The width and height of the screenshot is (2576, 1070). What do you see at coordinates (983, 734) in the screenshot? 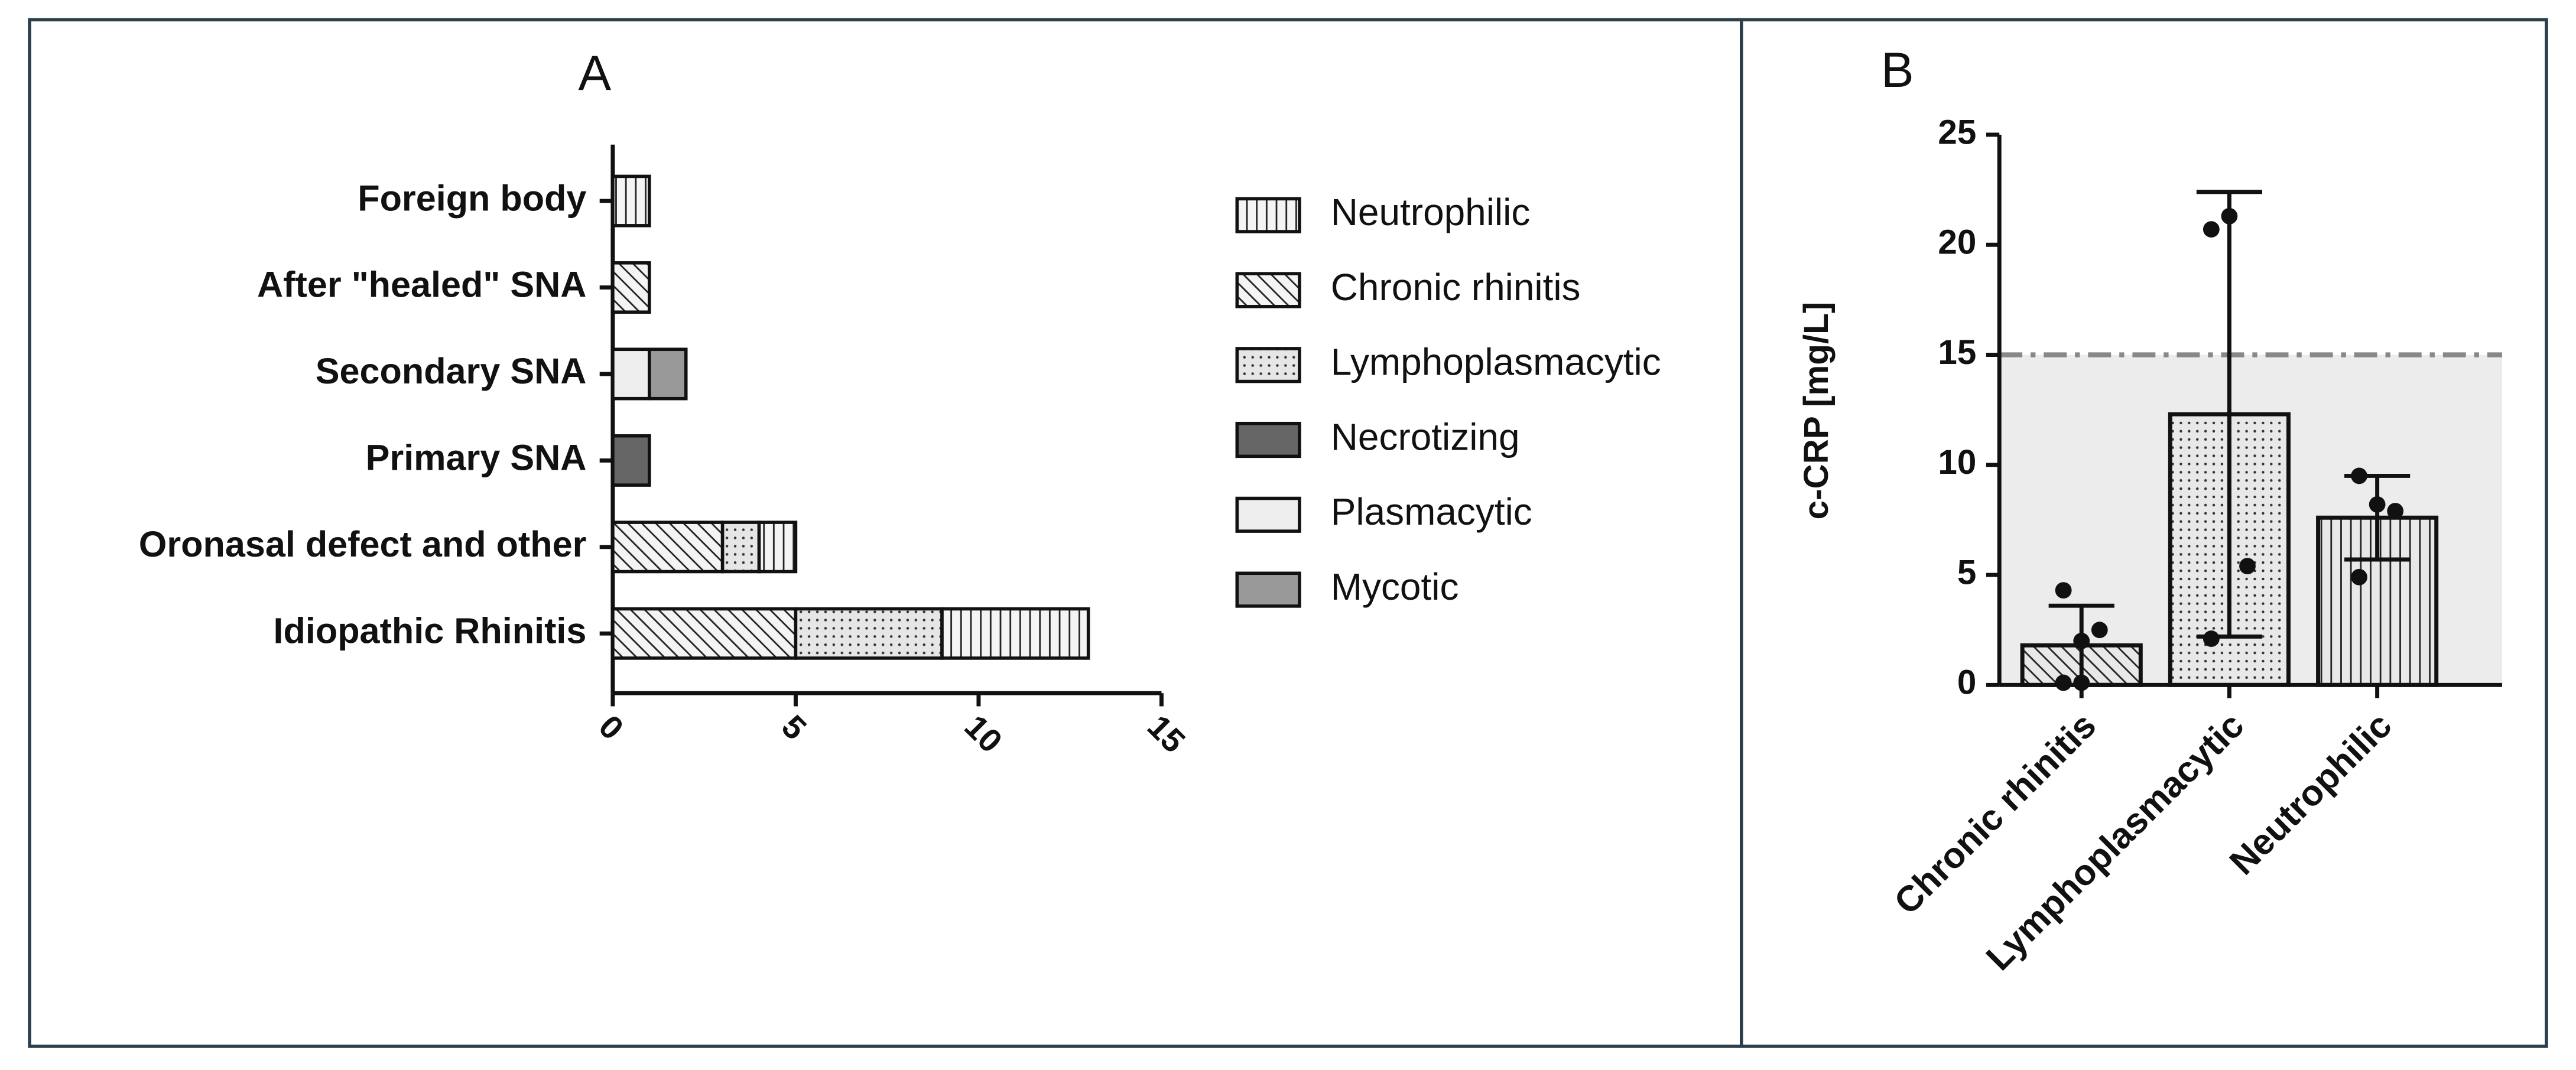
I see `x-tick-label: 10` at bounding box center [983, 734].